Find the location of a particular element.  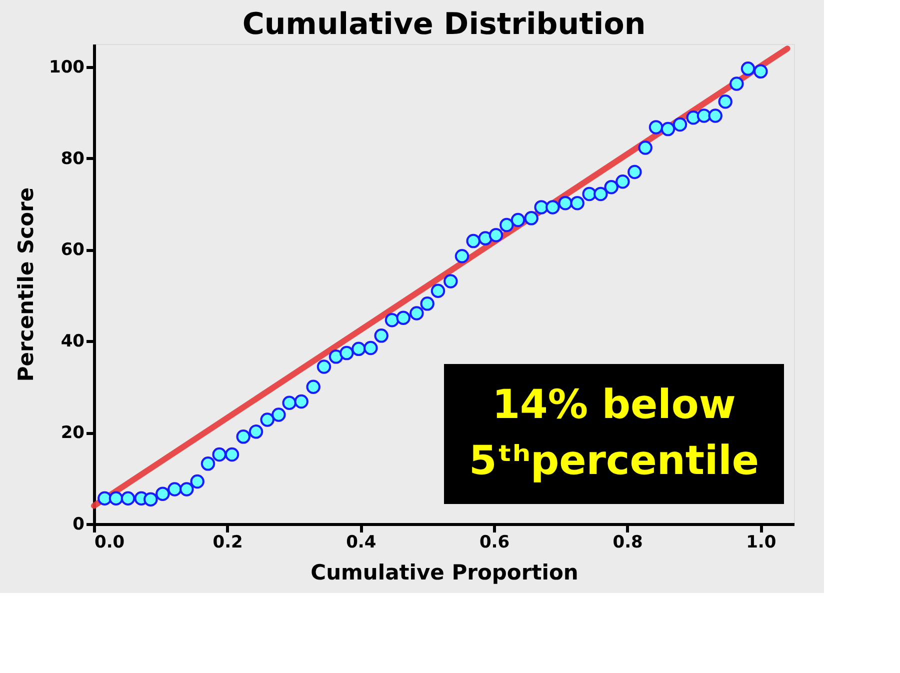

y-tick-label: 80 is located at coordinates (72, 158).